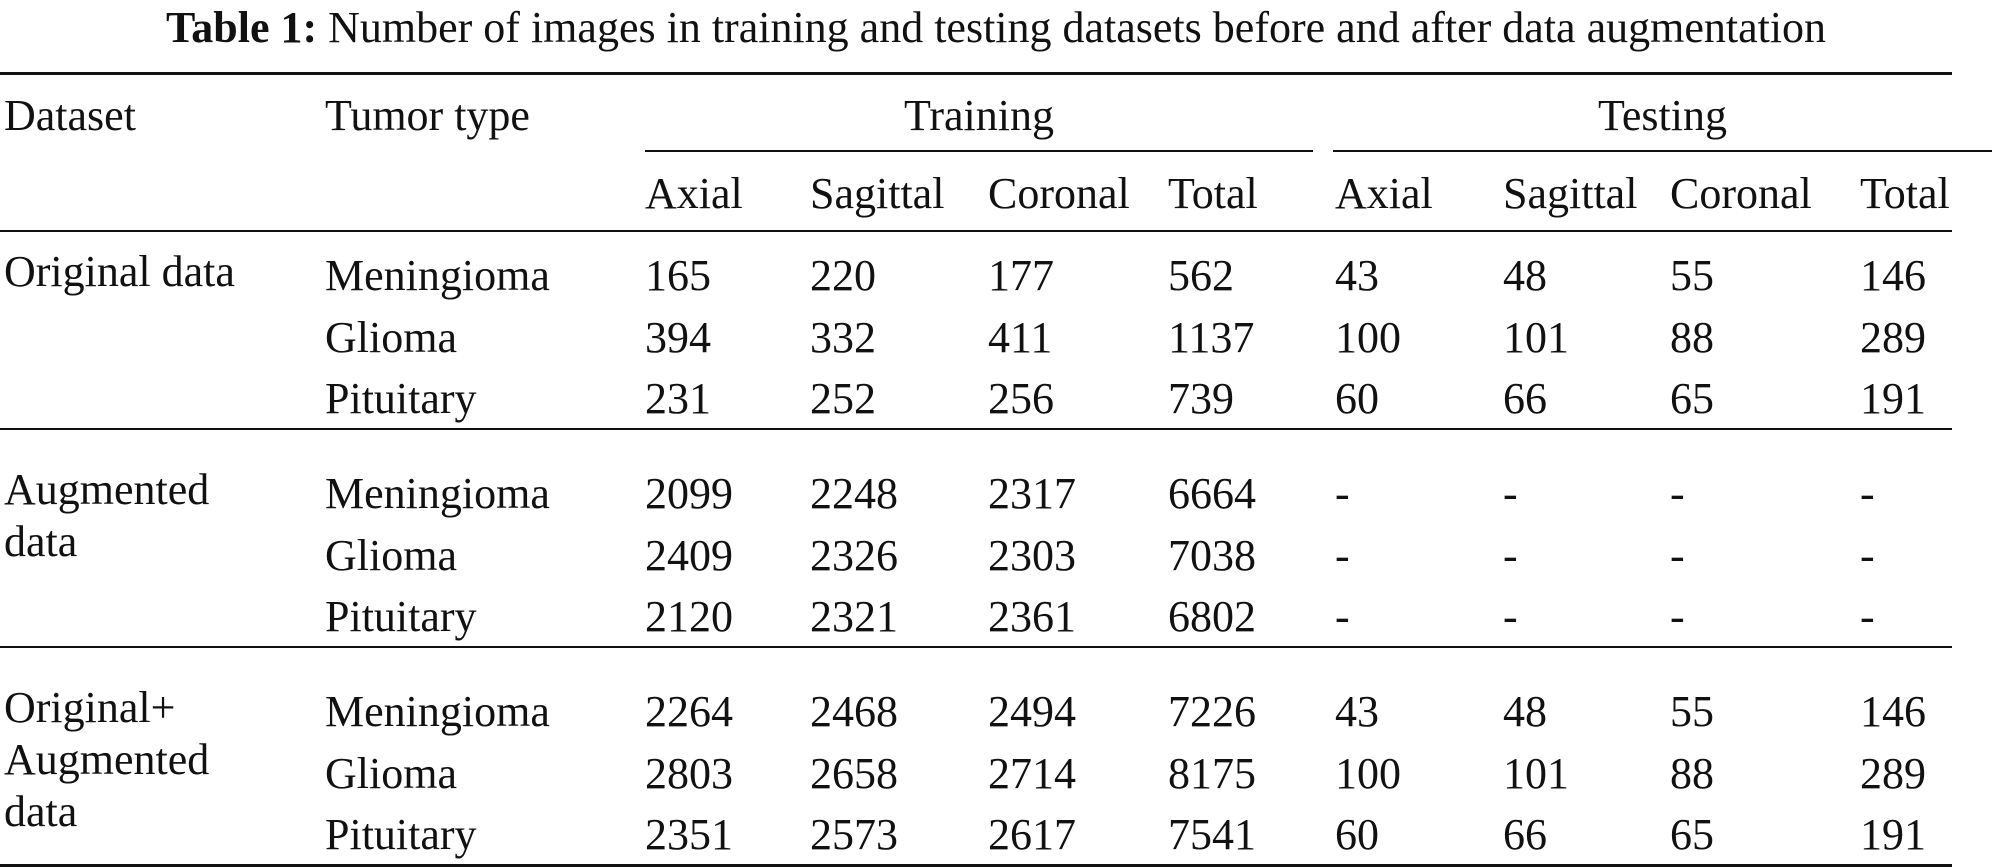 The image size is (1992, 867). Describe the element at coordinates (979, 115) in the screenshot. I see `header-training: Training` at that location.